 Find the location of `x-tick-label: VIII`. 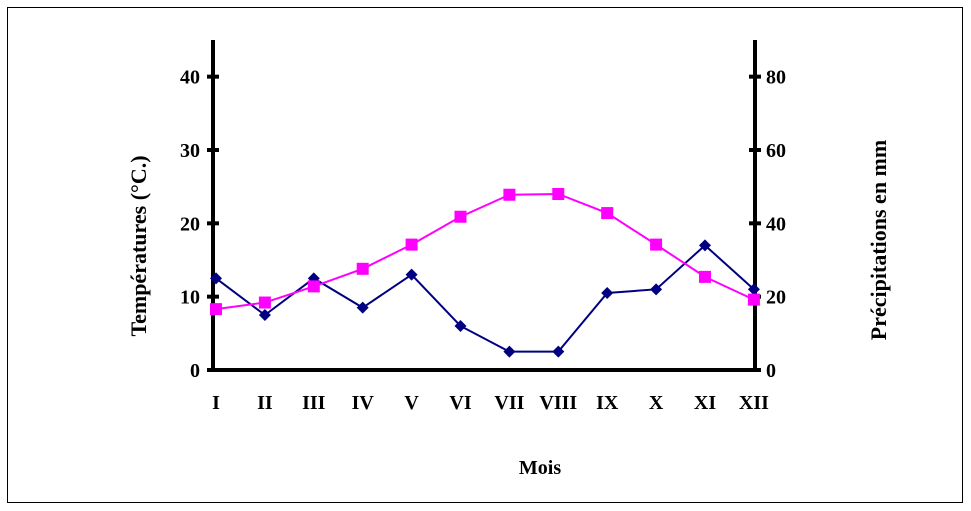

x-tick-label: VIII is located at coordinates (558, 403).